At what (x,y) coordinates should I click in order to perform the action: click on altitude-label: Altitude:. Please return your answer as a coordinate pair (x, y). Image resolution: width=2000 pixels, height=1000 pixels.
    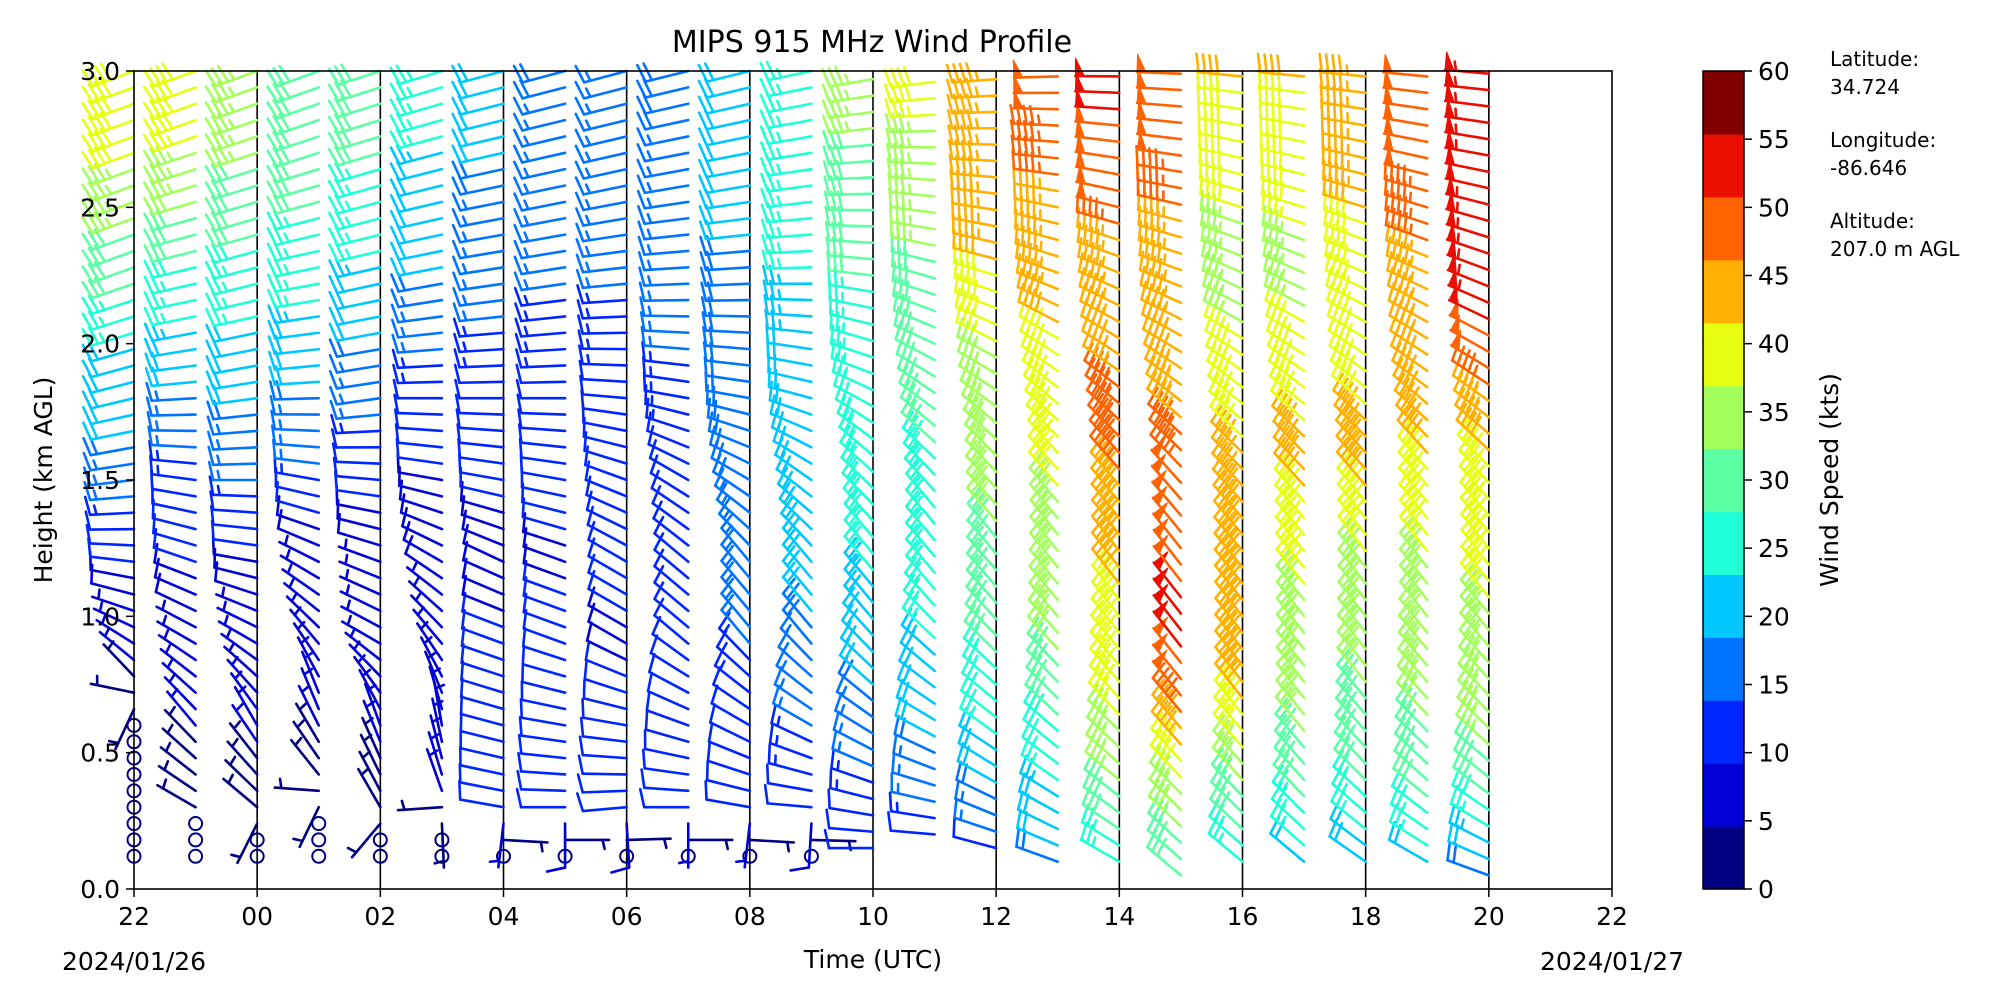
    Looking at the image, I should click on (1872, 221).